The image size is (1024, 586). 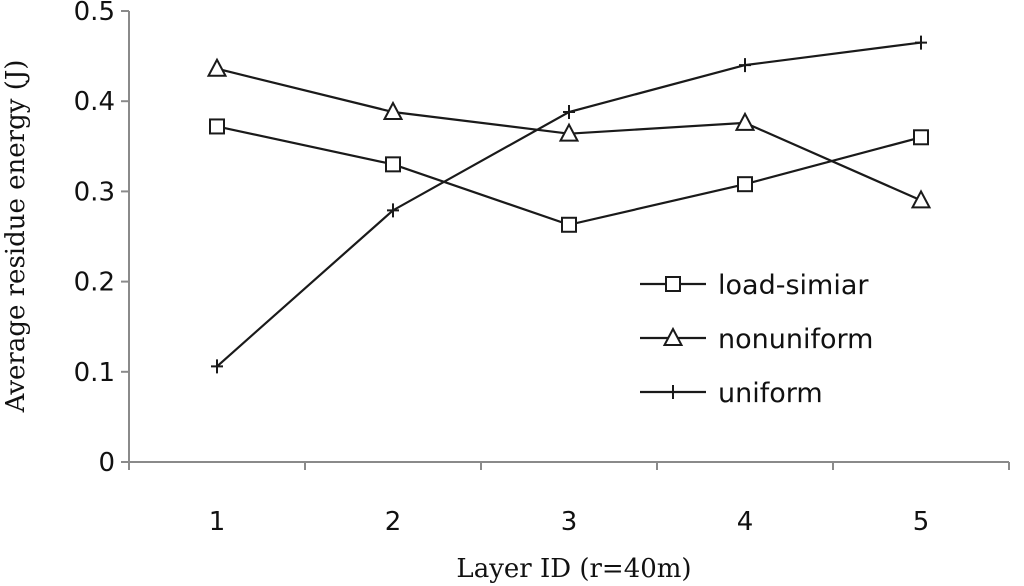 I want to click on x-axis-title: Layer ID (r=40m), so click(x=573, y=569).